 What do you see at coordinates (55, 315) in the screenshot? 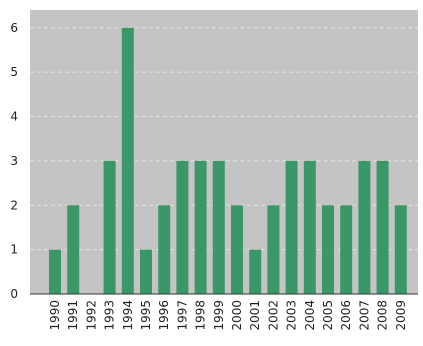
I see `x-tick-label: 1990` at bounding box center [55, 315].